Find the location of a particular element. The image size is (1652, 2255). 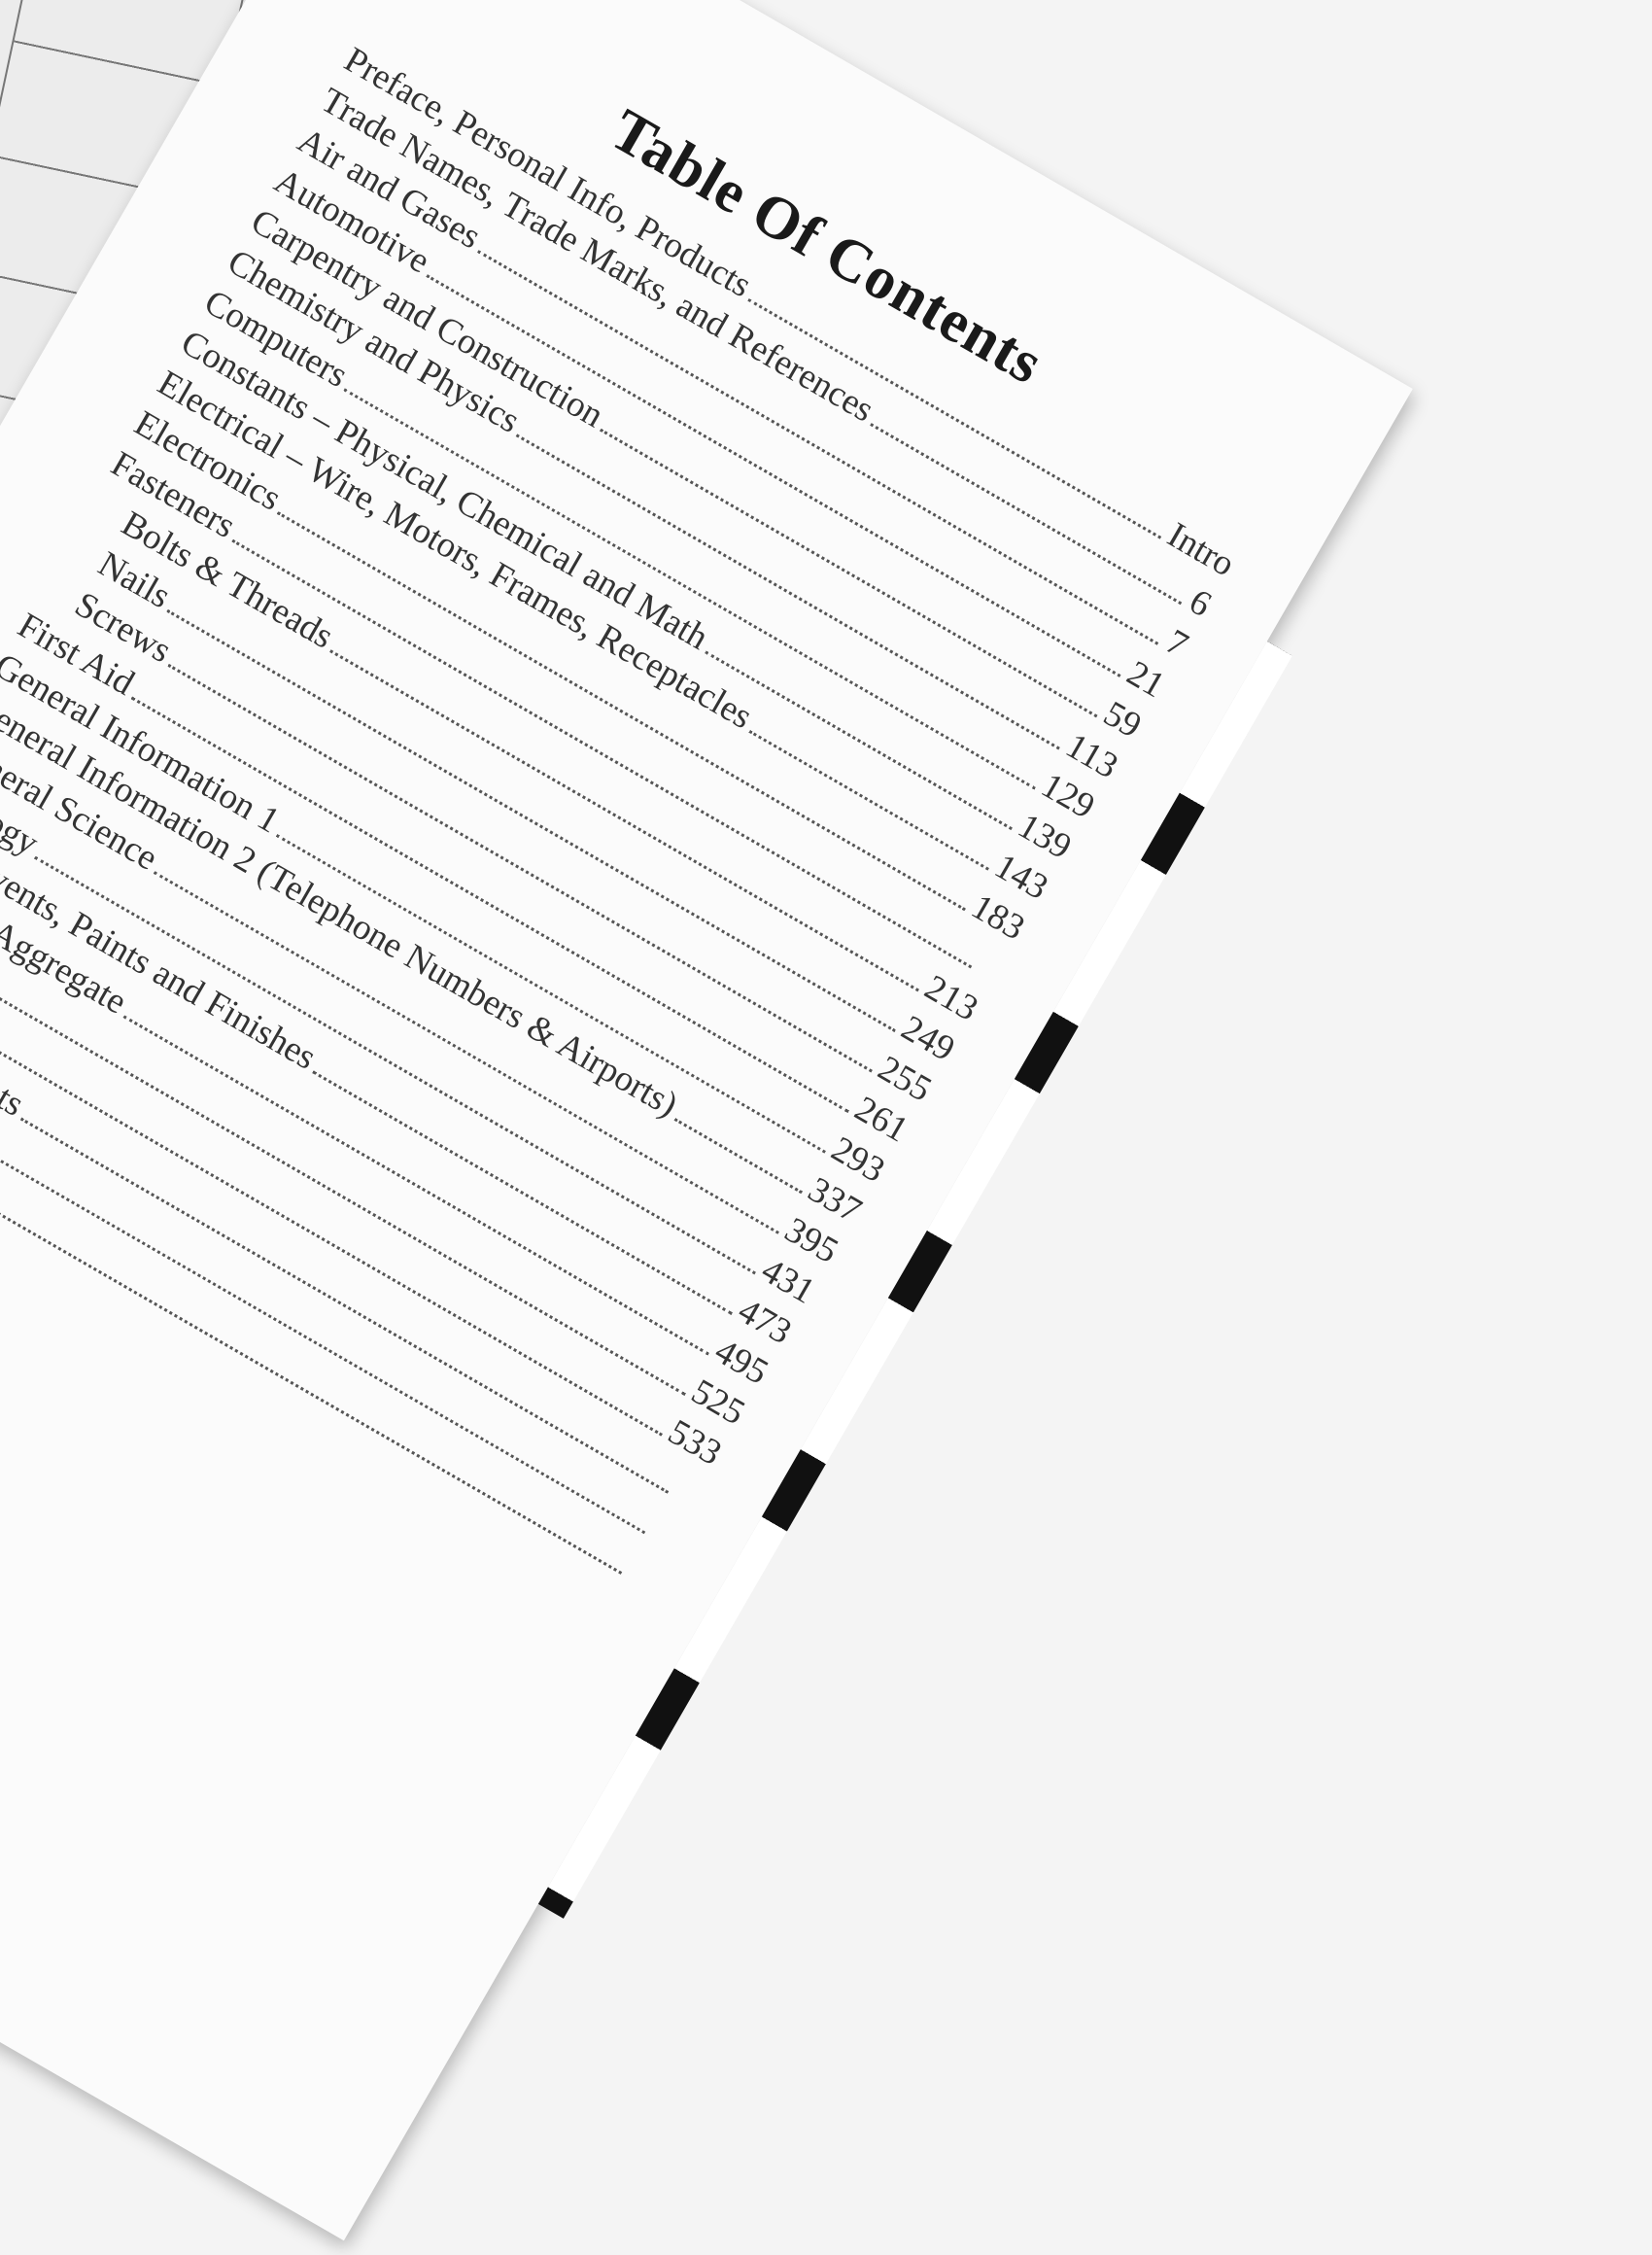

toc-entry-page: 7 is located at coordinates (1177, 643).